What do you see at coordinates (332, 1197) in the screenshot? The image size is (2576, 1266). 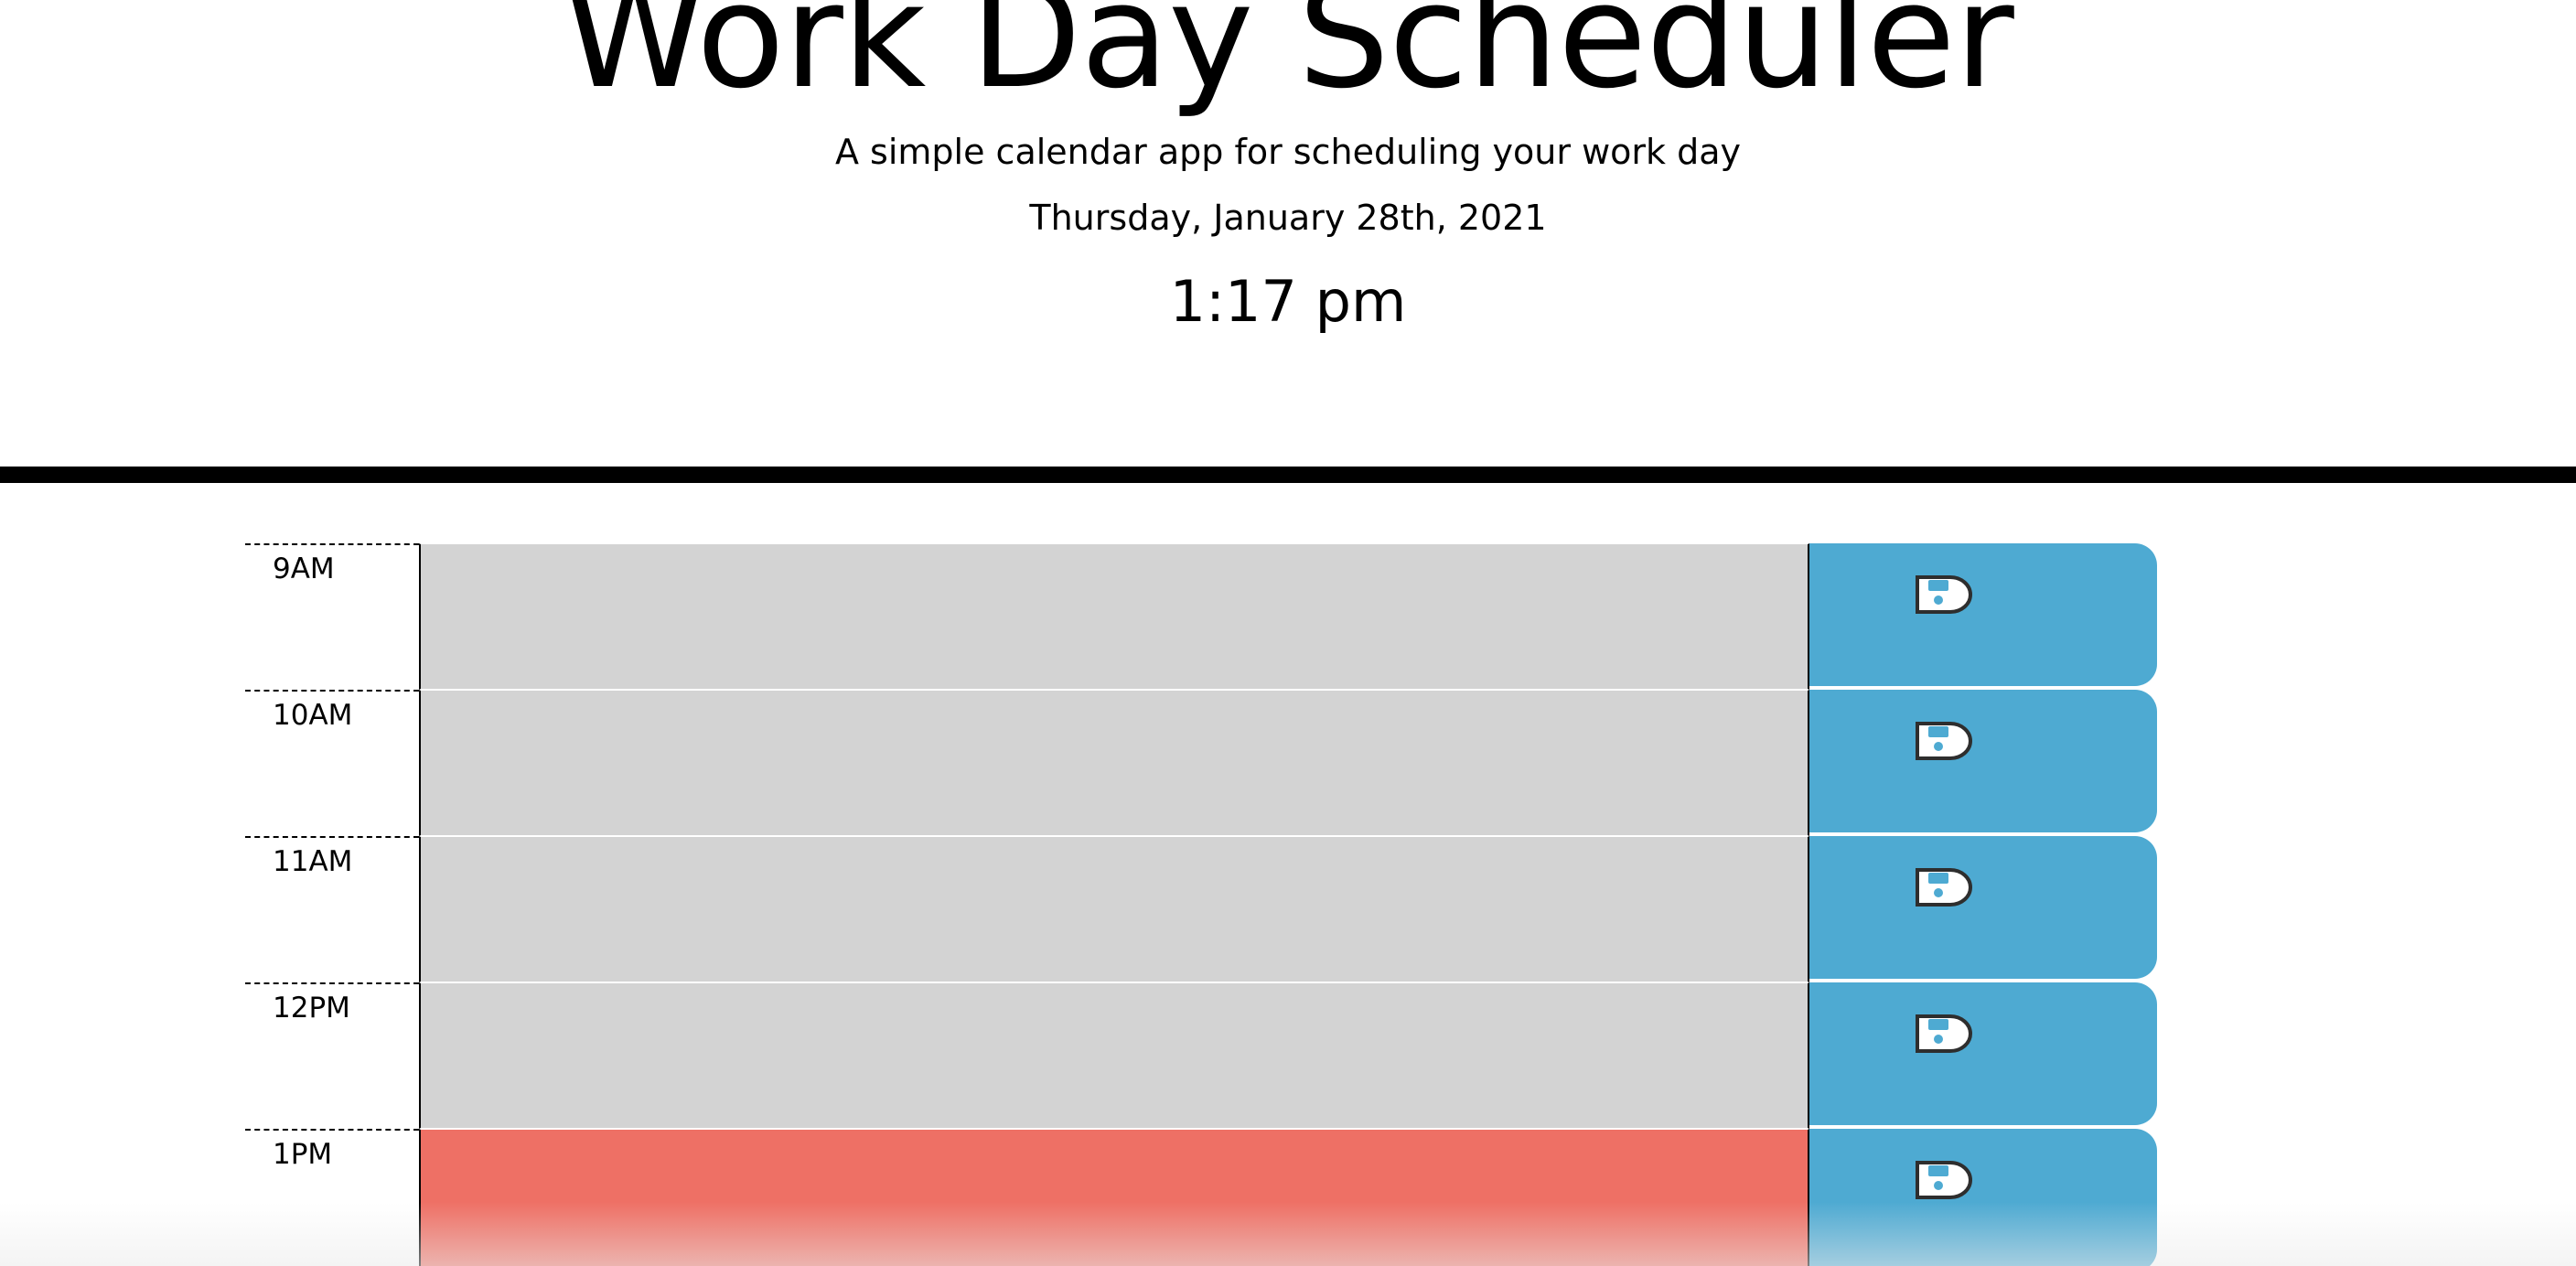 I see `hour-label: 1PM` at bounding box center [332, 1197].